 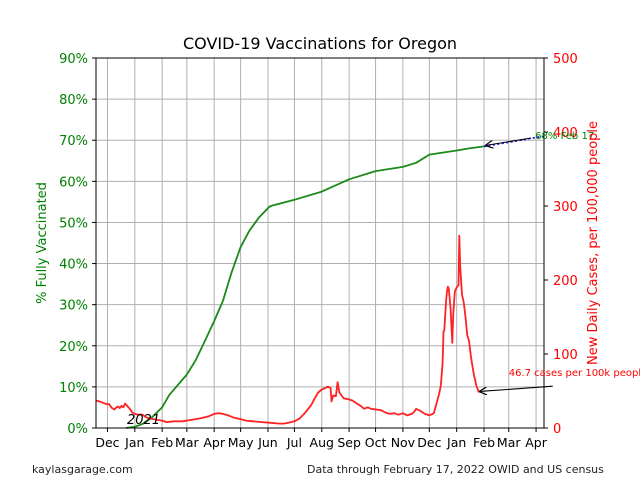 I want to click on right-tick-label: 400, so click(x=565, y=133).